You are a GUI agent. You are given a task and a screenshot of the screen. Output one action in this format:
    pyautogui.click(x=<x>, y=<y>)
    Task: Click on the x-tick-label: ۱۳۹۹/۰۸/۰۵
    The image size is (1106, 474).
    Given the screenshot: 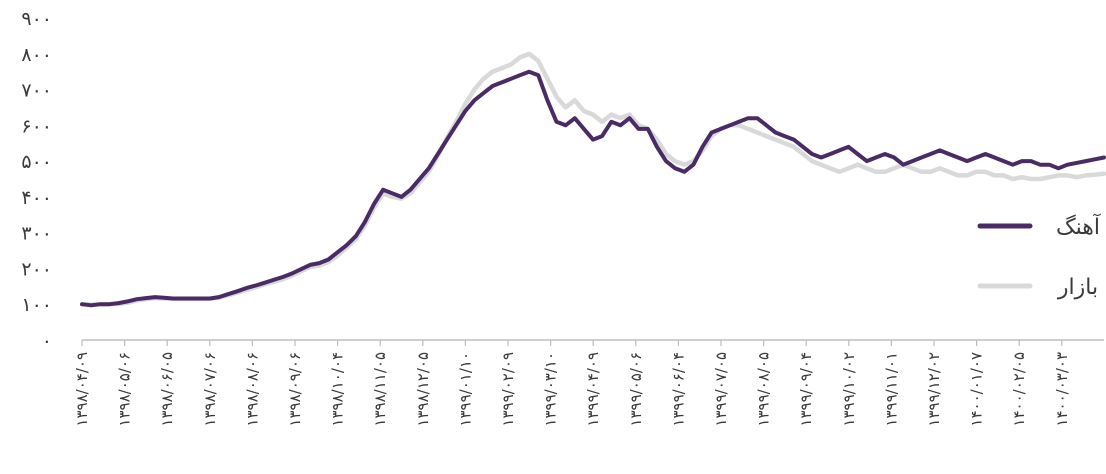 What is the action you would take?
    pyautogui.click(x=764, y=389)
    